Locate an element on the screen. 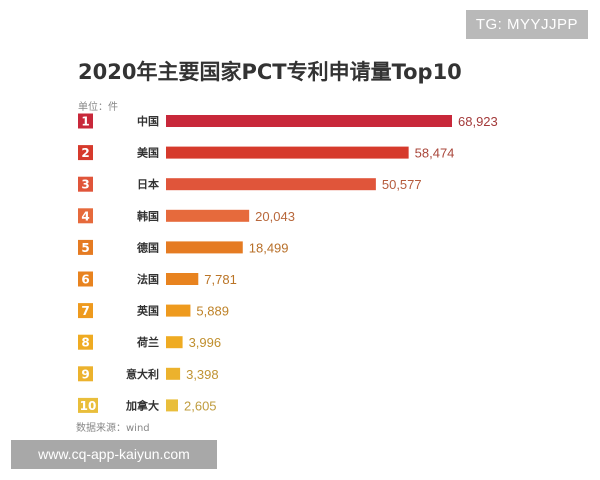  value-label: 2,605 is located at coordinates (200, 405).